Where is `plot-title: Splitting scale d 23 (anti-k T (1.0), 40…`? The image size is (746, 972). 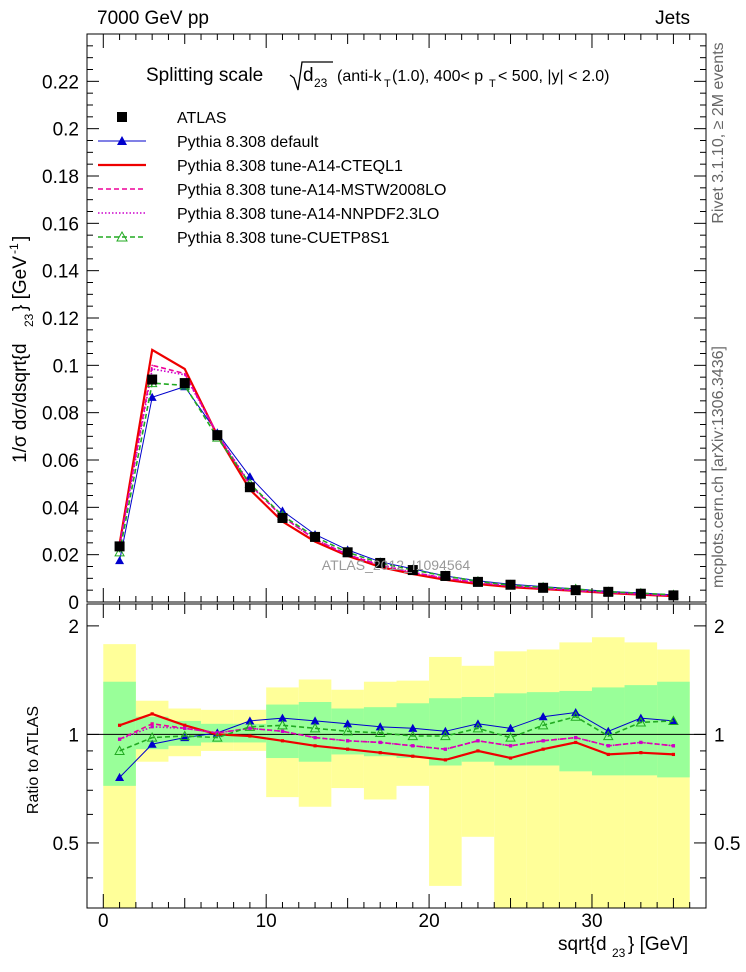 plot-title: Splitting scale d 23 (anti-k T (1.0), 40… is located at coordinates (378, 76).